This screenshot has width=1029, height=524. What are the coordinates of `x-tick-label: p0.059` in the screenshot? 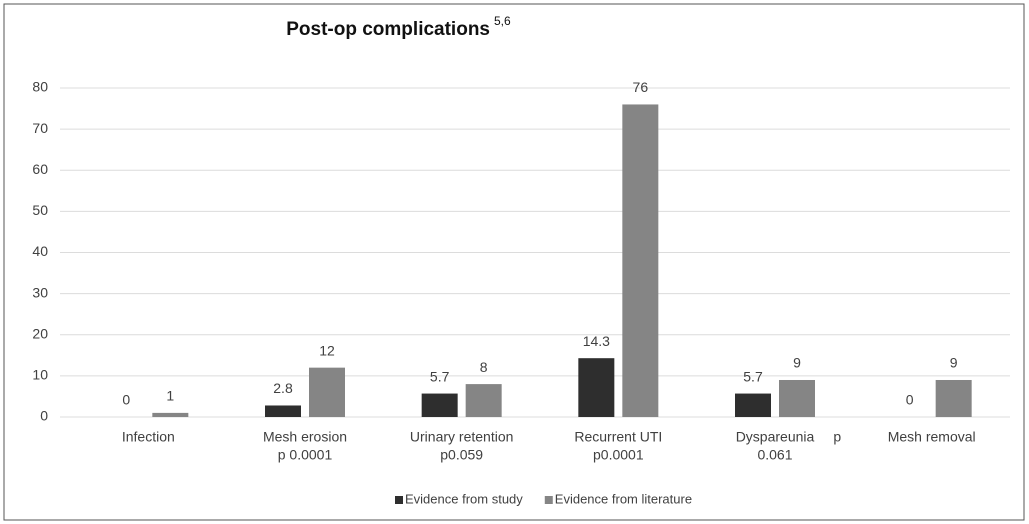 It's located at (461, 455).